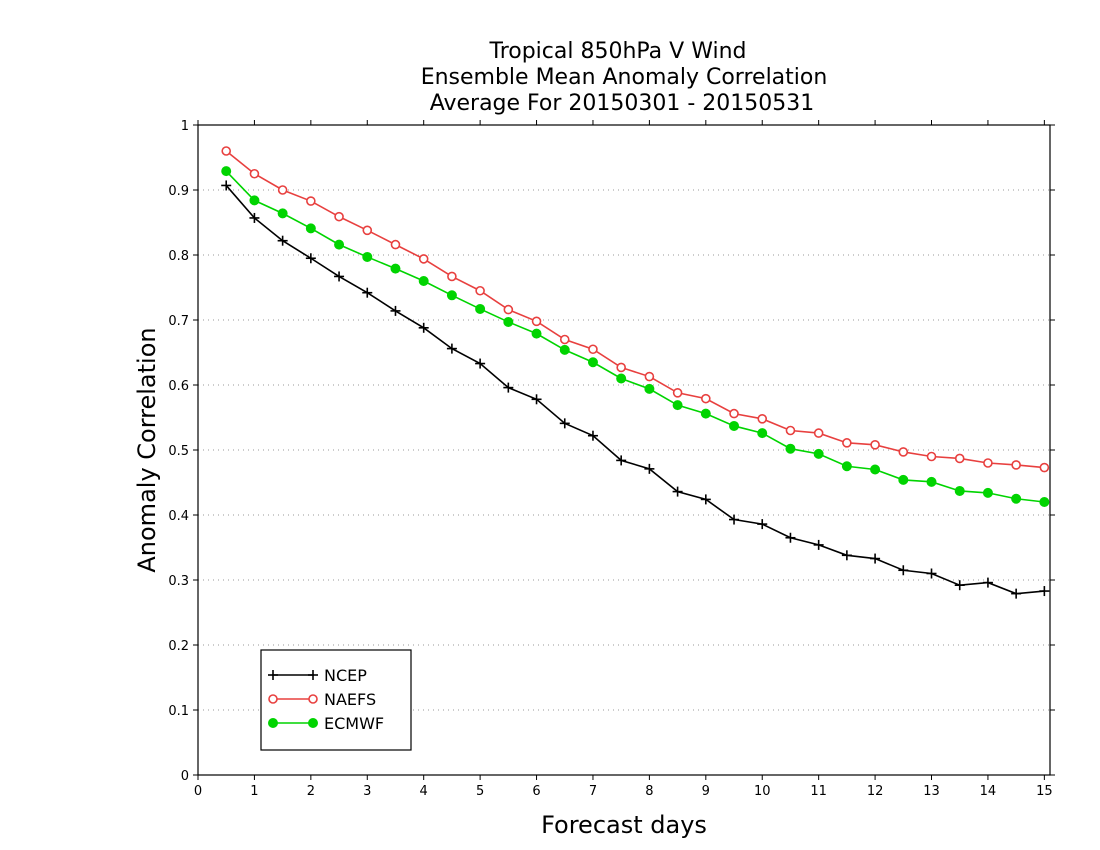 The width and height of the screenshot is (1100, 850). I want to click on x-tick-label: 4, so click(424, 791).